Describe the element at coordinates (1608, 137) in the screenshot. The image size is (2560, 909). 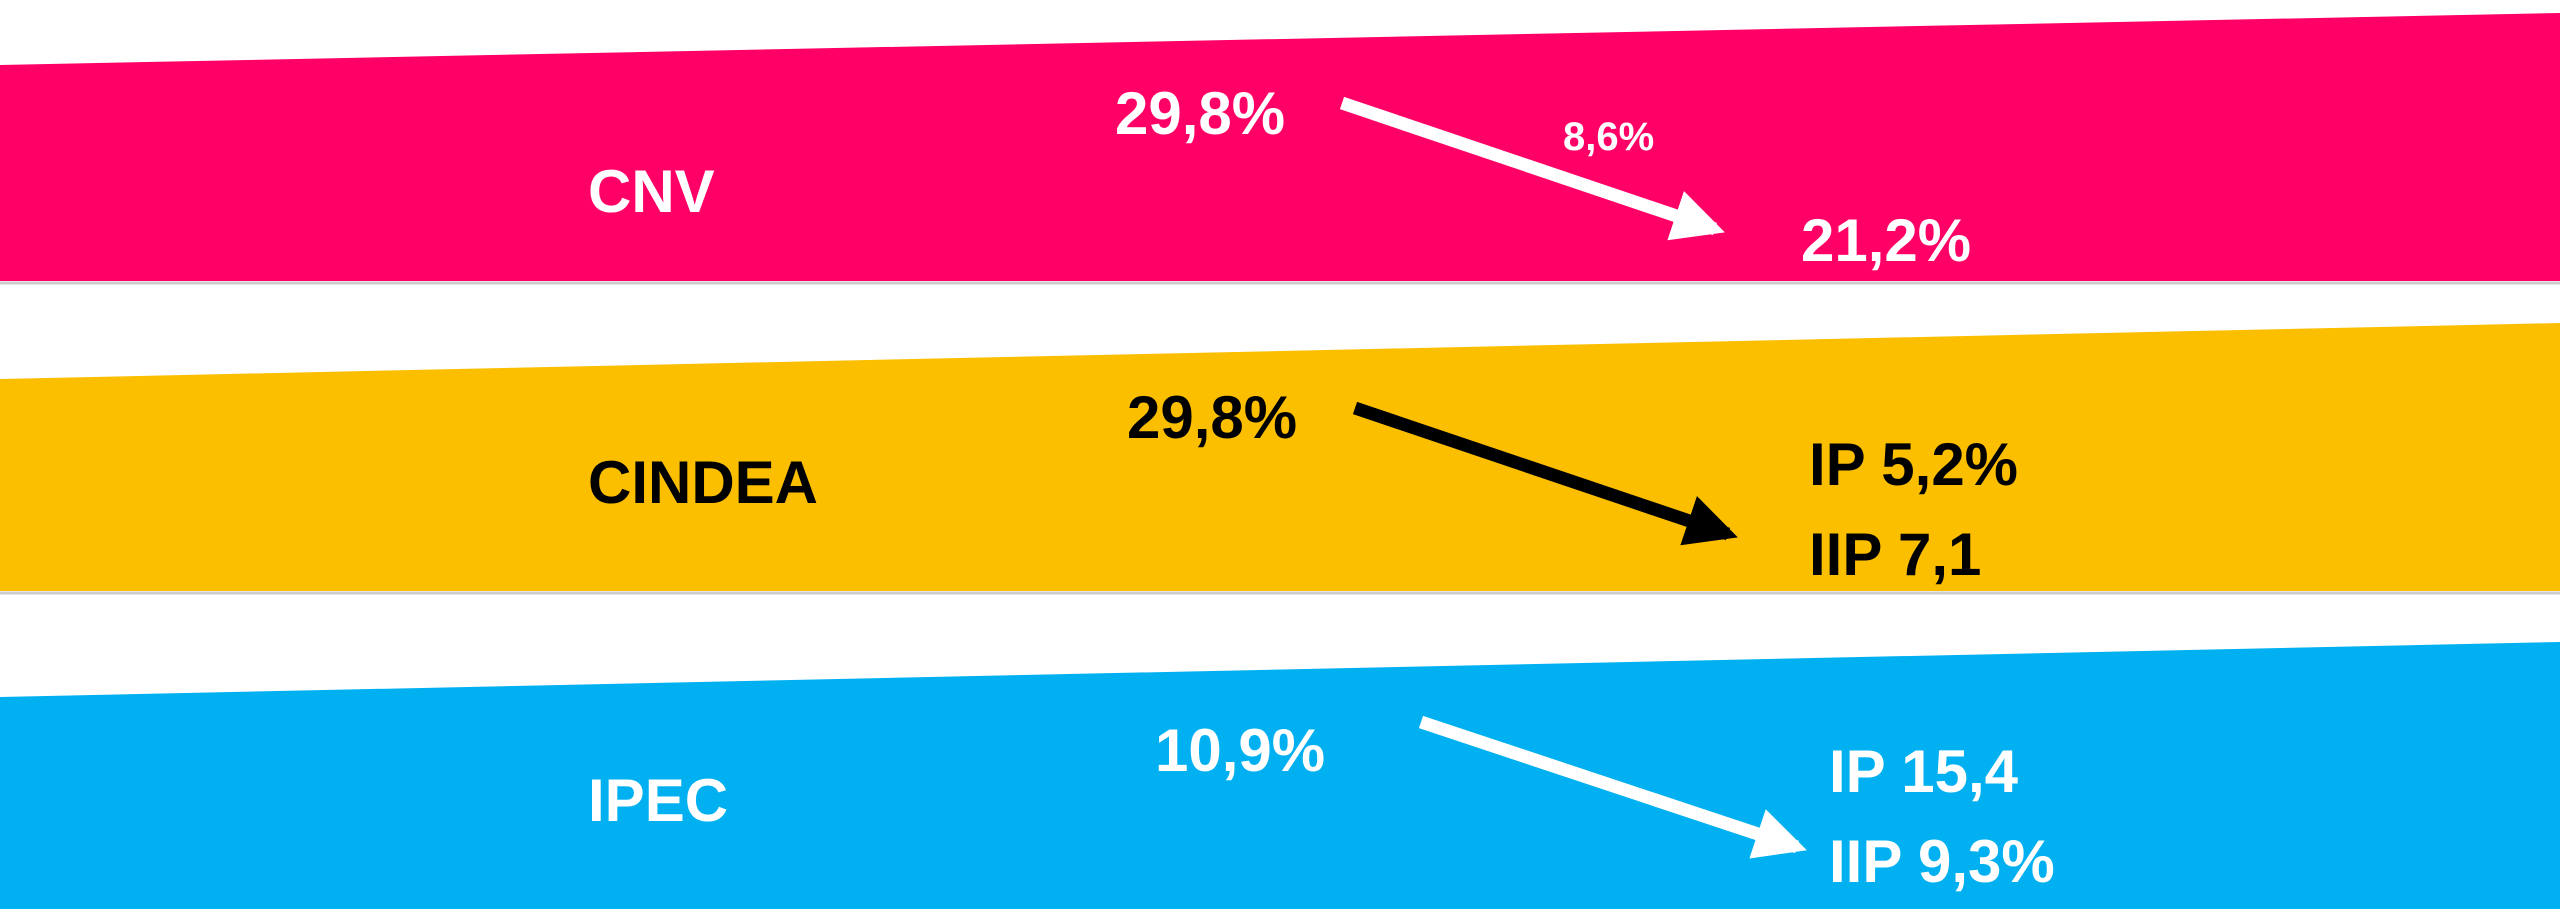
I see `change-value: 8,6%` at that location.